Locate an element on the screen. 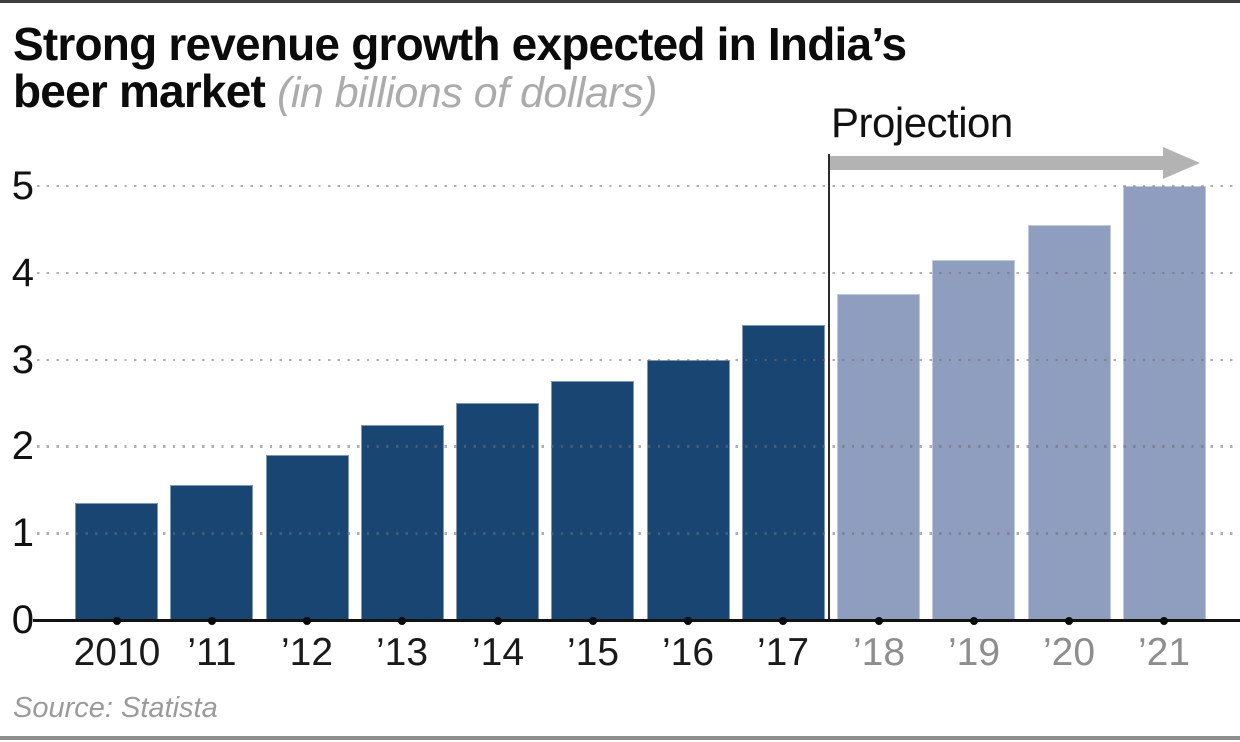 The image size is (1240, 742). x-tick-label-17: ’17 is located at coordinates (783, 652).